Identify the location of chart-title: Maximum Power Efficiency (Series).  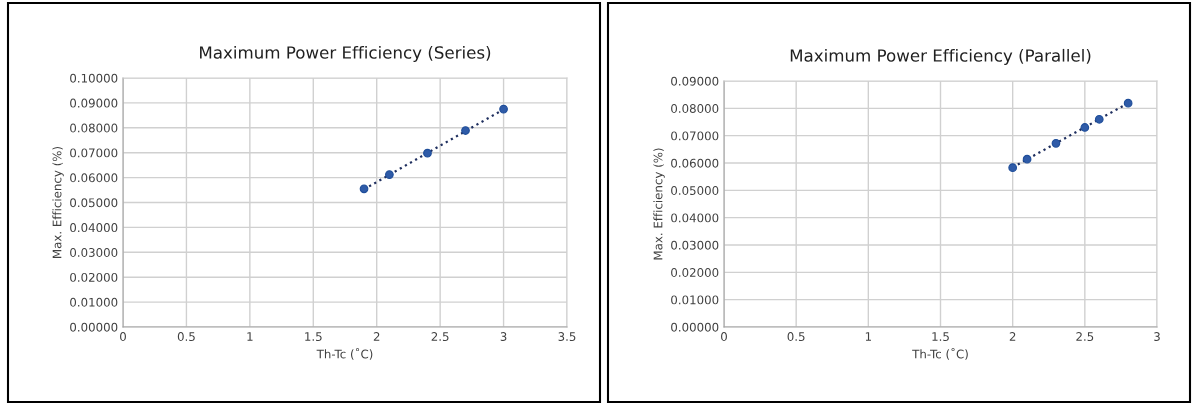
(345, 54).